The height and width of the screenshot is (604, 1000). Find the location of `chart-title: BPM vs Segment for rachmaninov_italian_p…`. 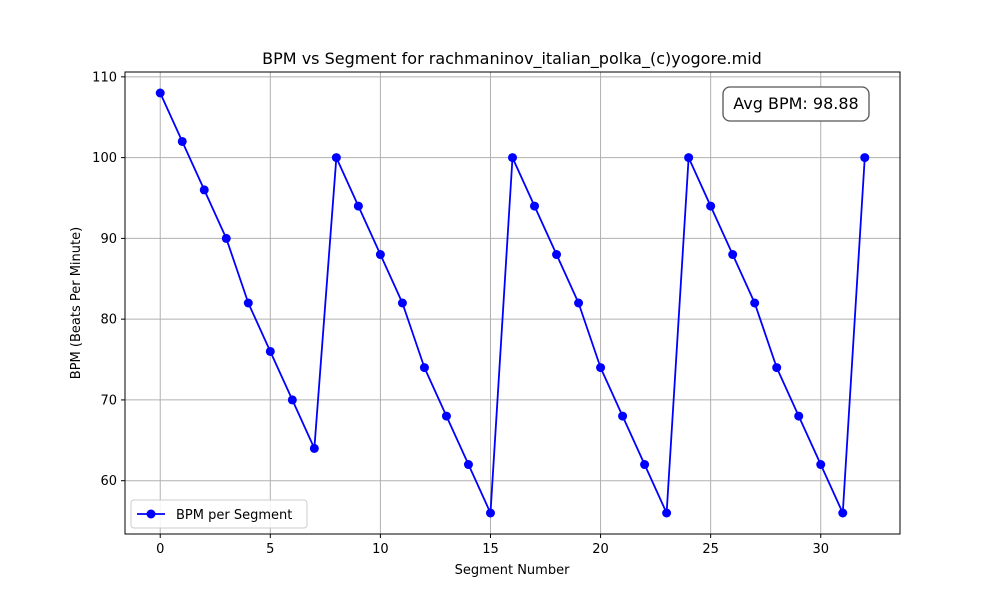

chart-title: BPM vs Segment for rachmaninov_italian_p… is located at coordinates (512, 59).